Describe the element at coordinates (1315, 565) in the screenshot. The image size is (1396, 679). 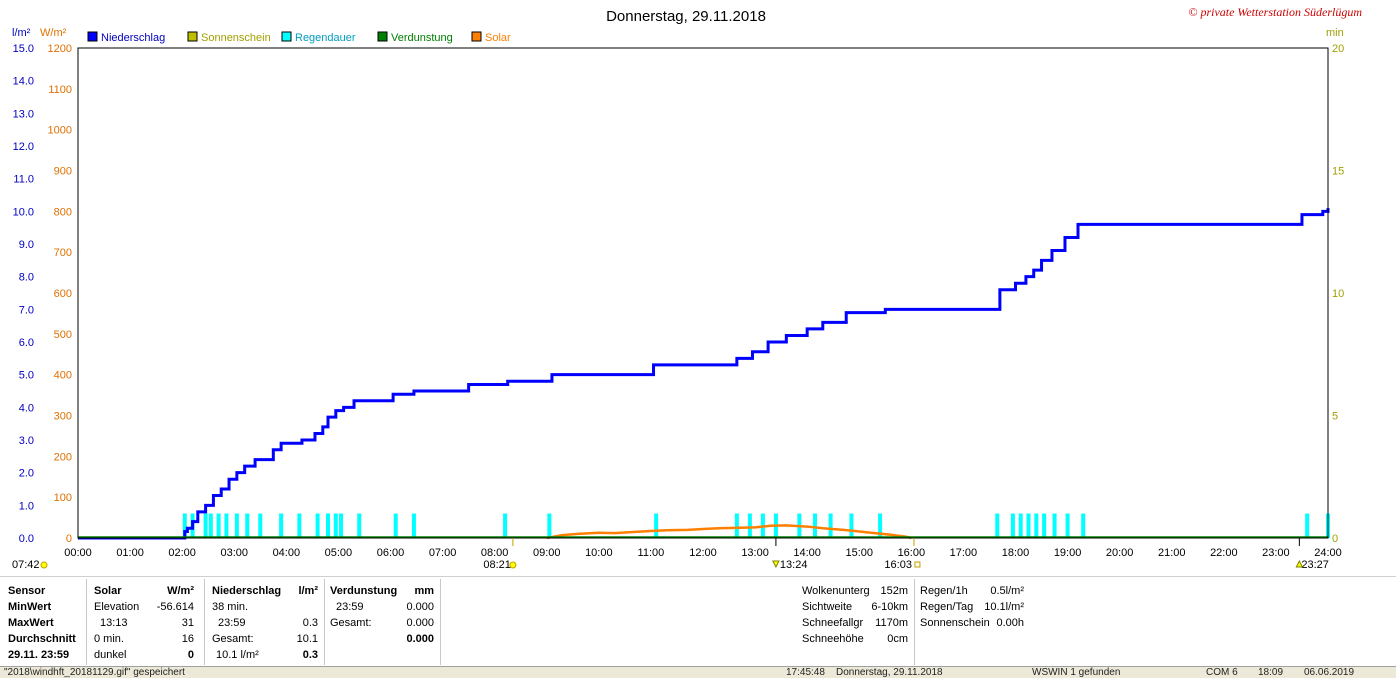
I see `right-time-label: 23:27` at that location.